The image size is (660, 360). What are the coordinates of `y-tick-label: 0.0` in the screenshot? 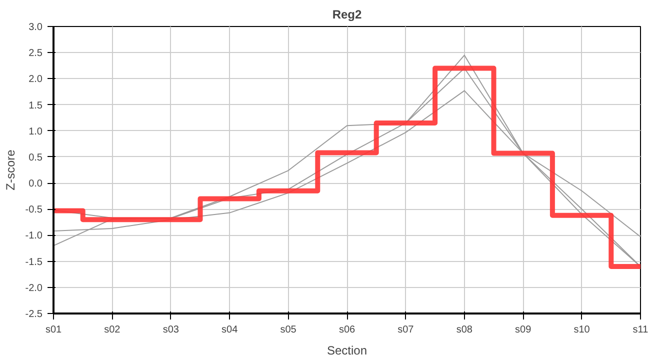 It's located at (35, 184).